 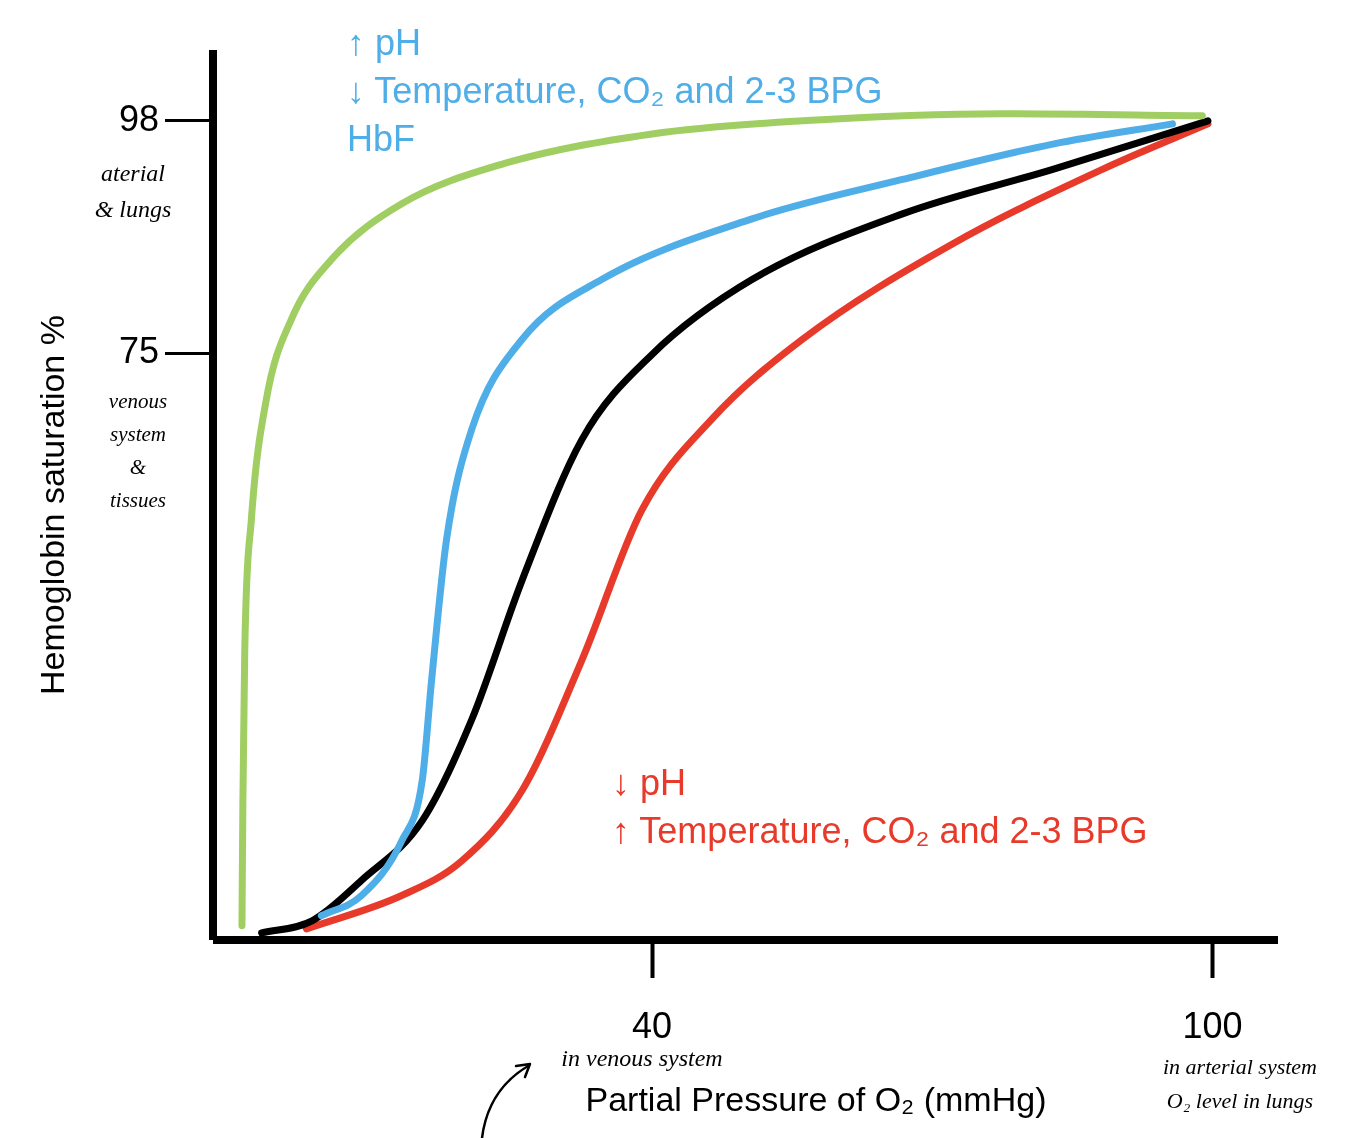 I want to click on text: venous system & tissues, so click(x=138, y=450).